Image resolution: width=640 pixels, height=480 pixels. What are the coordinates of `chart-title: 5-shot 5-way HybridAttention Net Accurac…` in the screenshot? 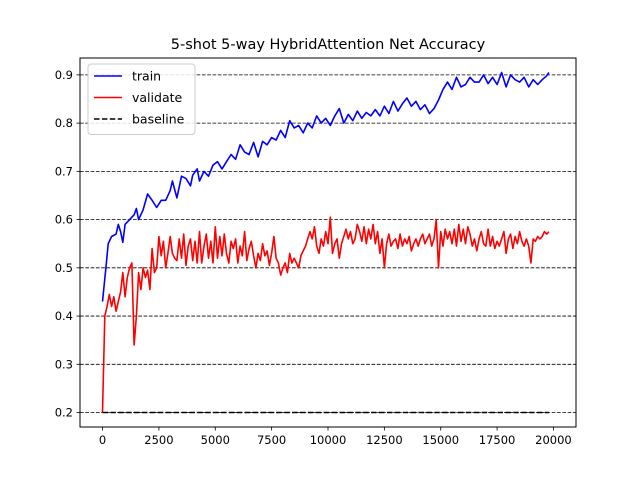 It's located at (328, 45).